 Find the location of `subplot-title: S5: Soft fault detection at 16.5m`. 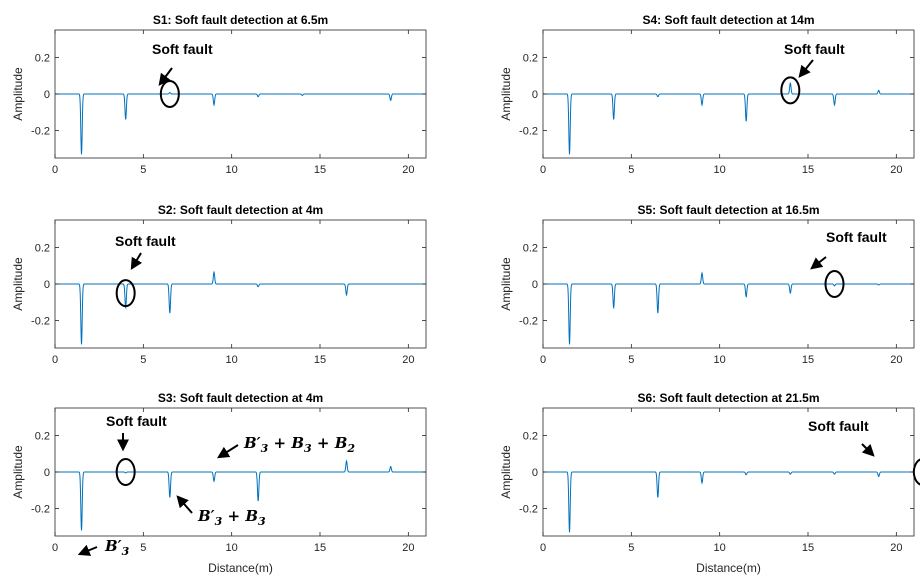

subplot-title: S5: Soft fault detection at 16.5m is located at coordinates (728, 210).